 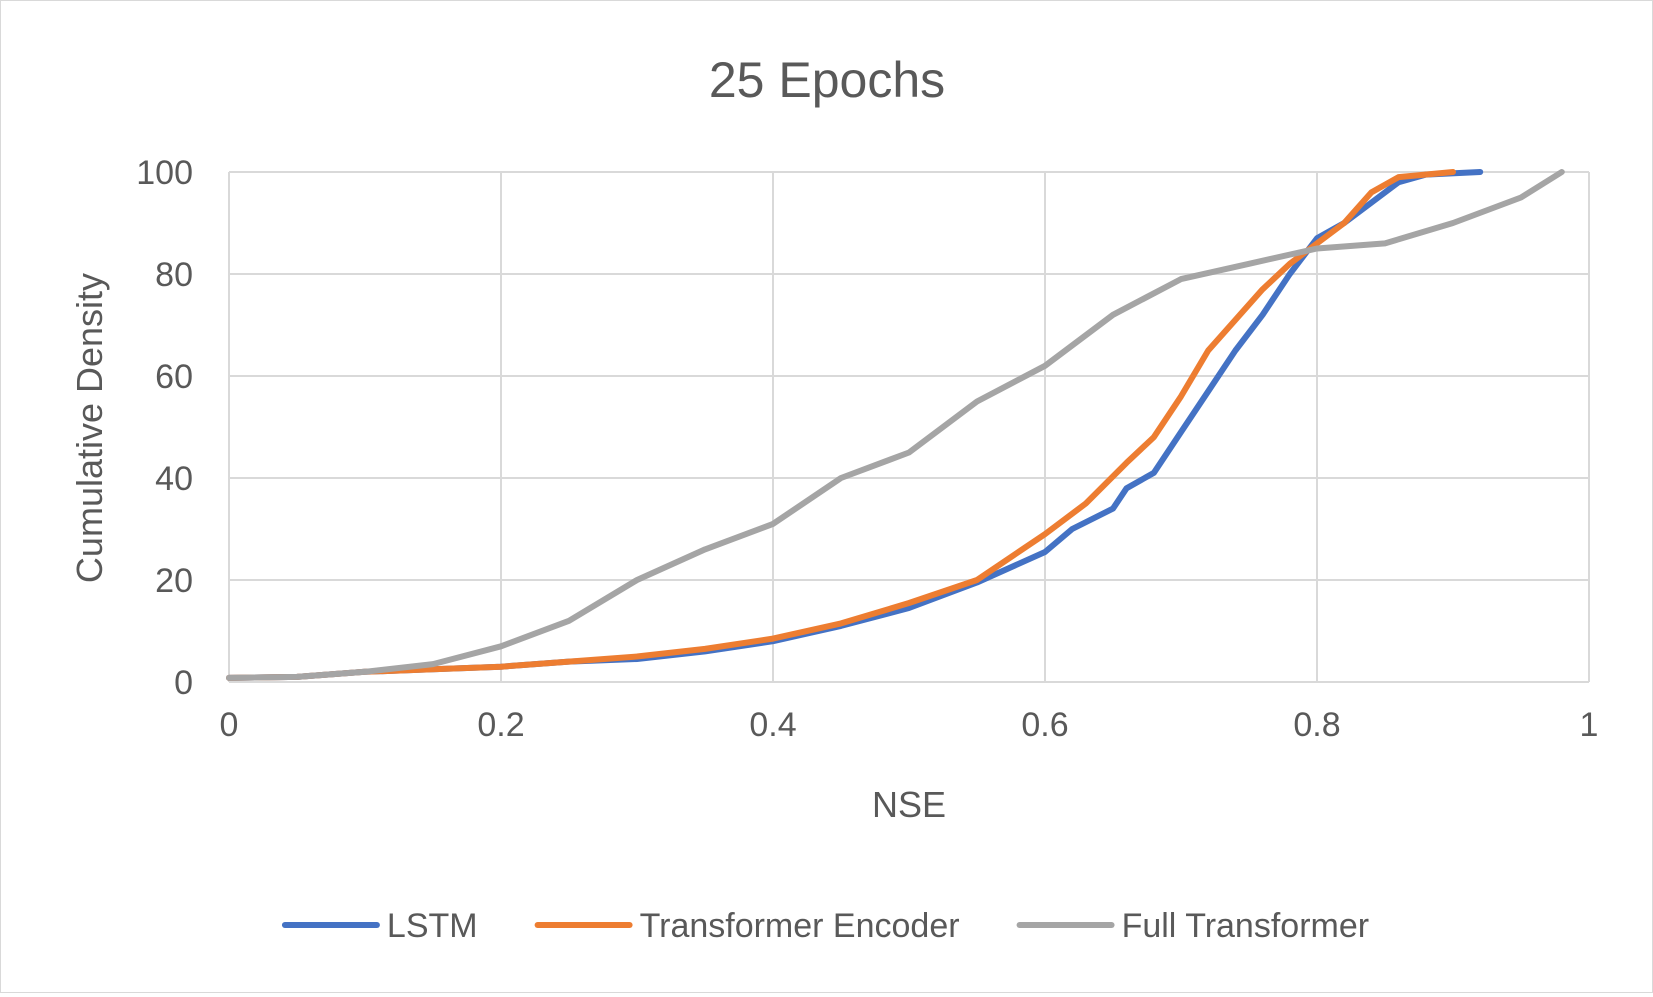 I want to click on legend-label-transformer-encoder: Transformer Encoder, so click(x=800, y=926).